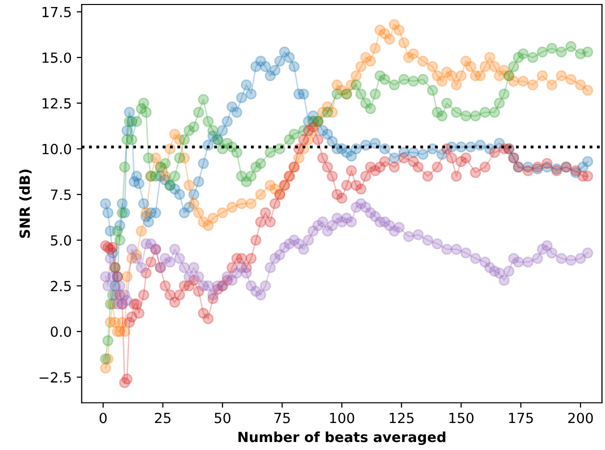  I want to click on x-tick-label: 75, so click(282, 418).